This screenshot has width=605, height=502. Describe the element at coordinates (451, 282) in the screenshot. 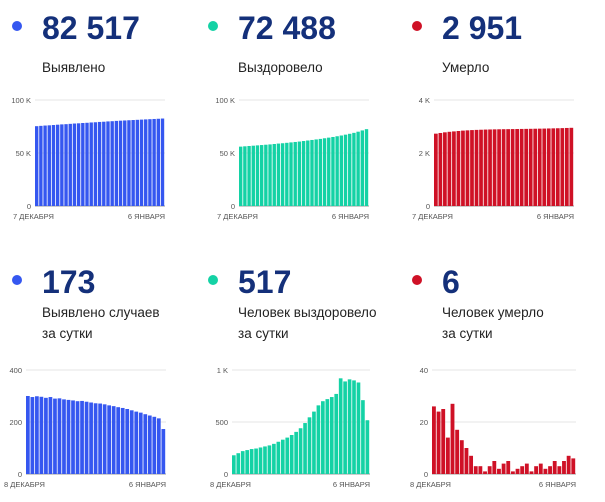

I see `deaths-daily-number: 6` at that location.